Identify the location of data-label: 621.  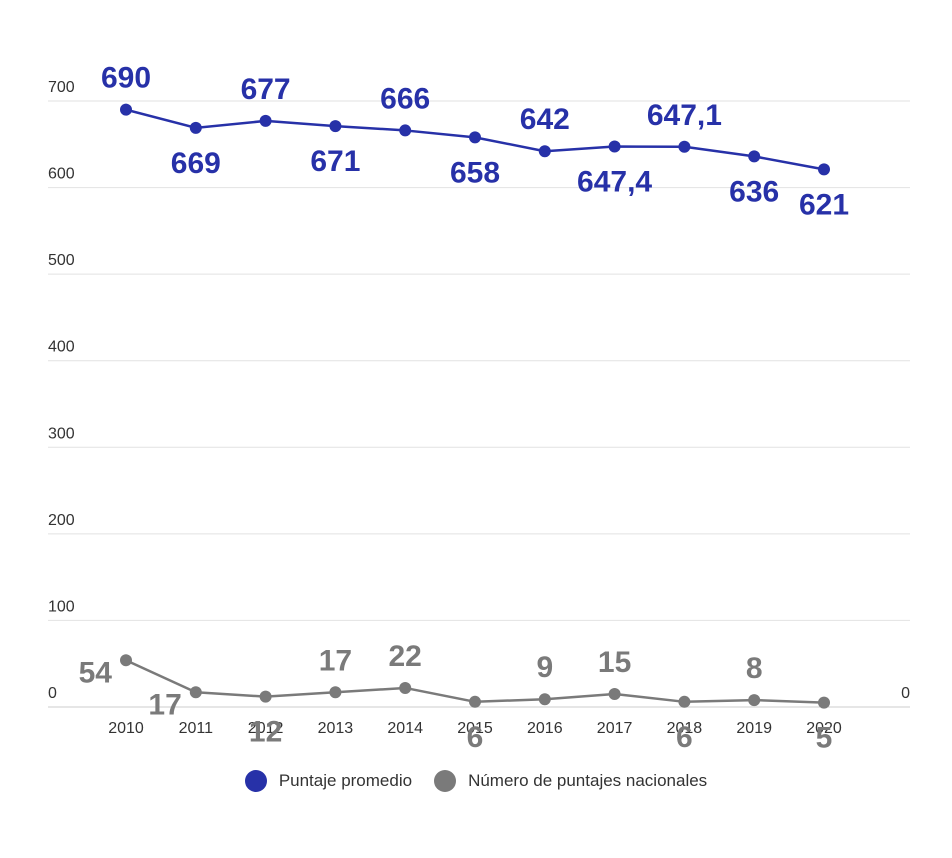
(824, 204).